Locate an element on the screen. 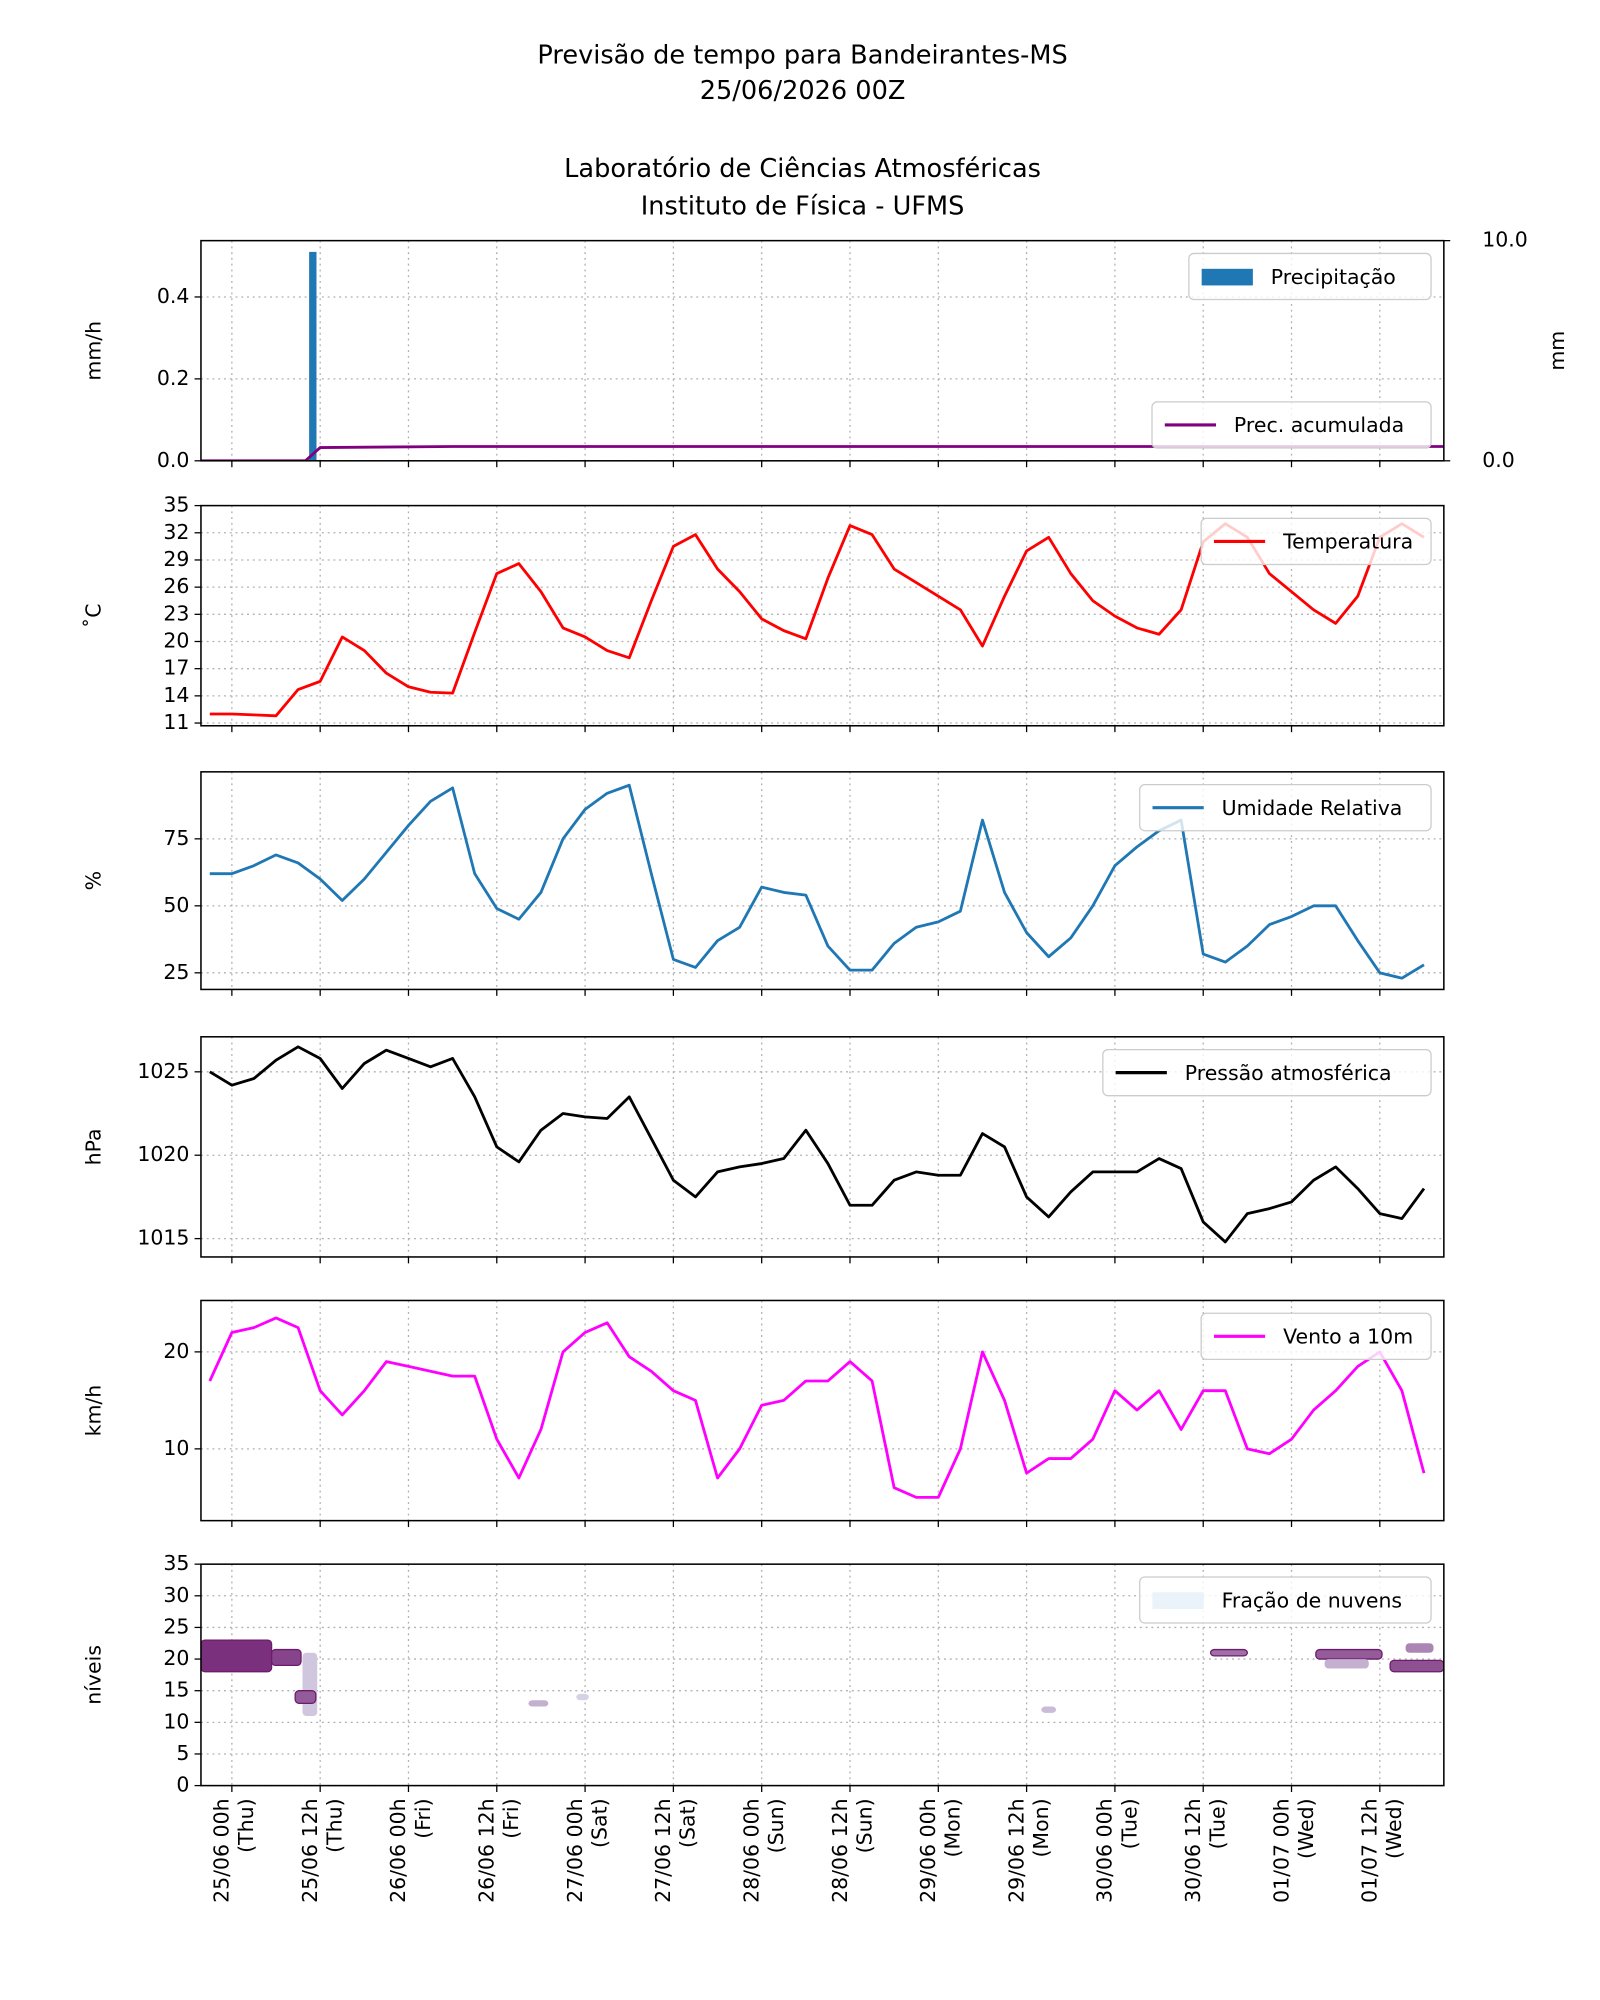  x-tick-label: 30/06 12h(Tue) is located at coordinates (1205, 1850).